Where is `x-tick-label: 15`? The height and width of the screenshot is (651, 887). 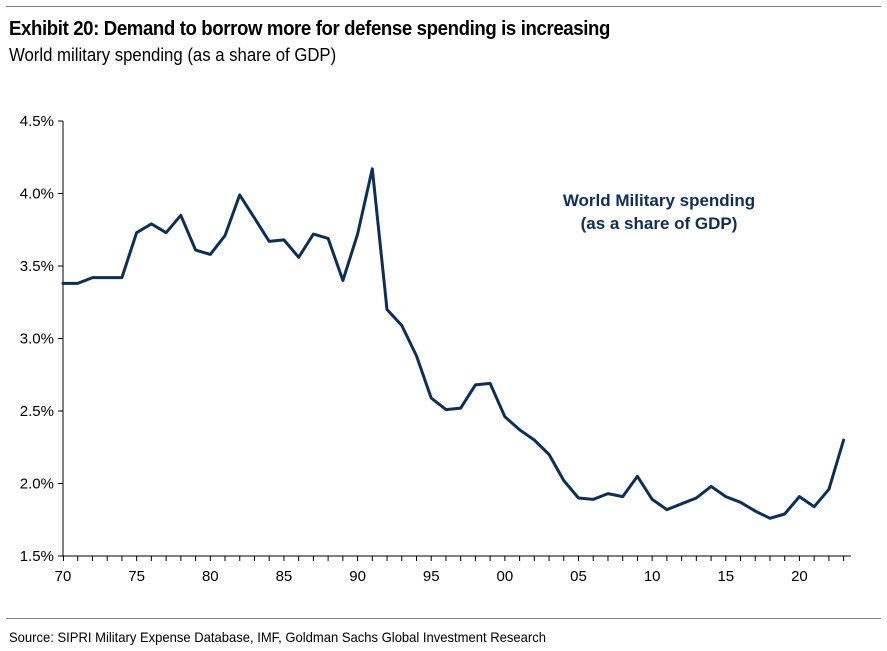
x-tick-label: 15 is located at coordinates (725, 576).